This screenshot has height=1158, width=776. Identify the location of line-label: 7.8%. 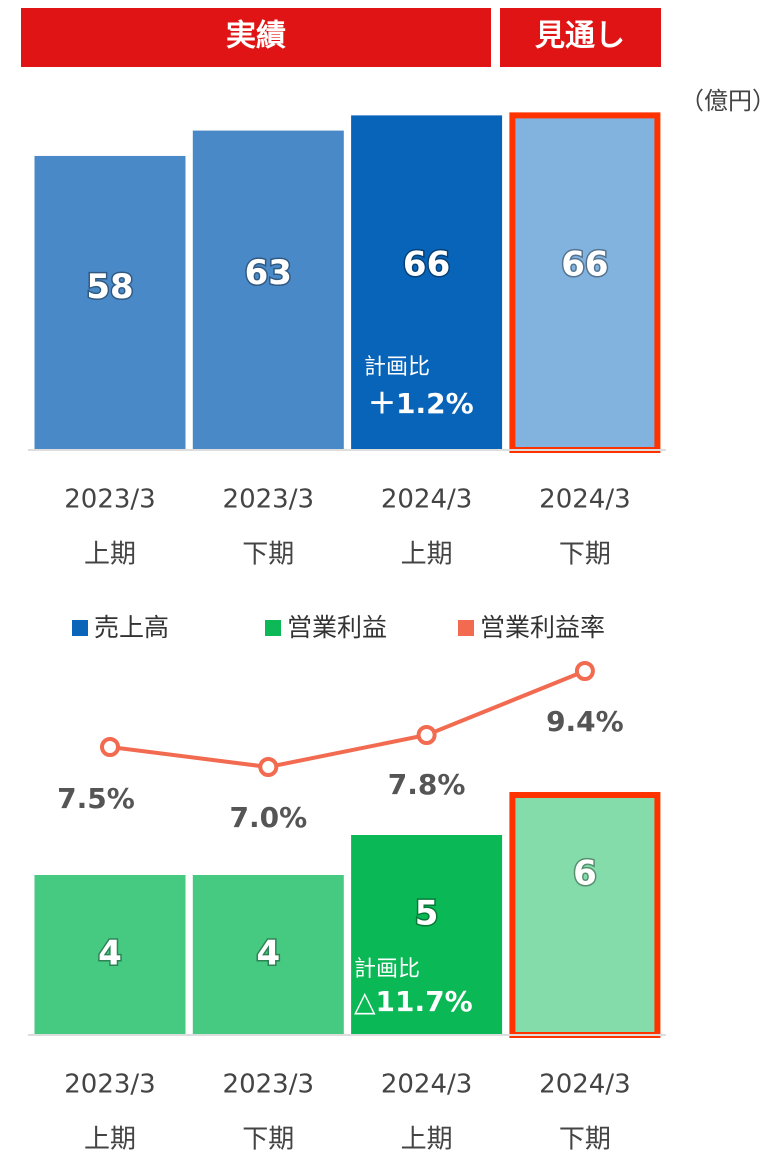
(427, 784).